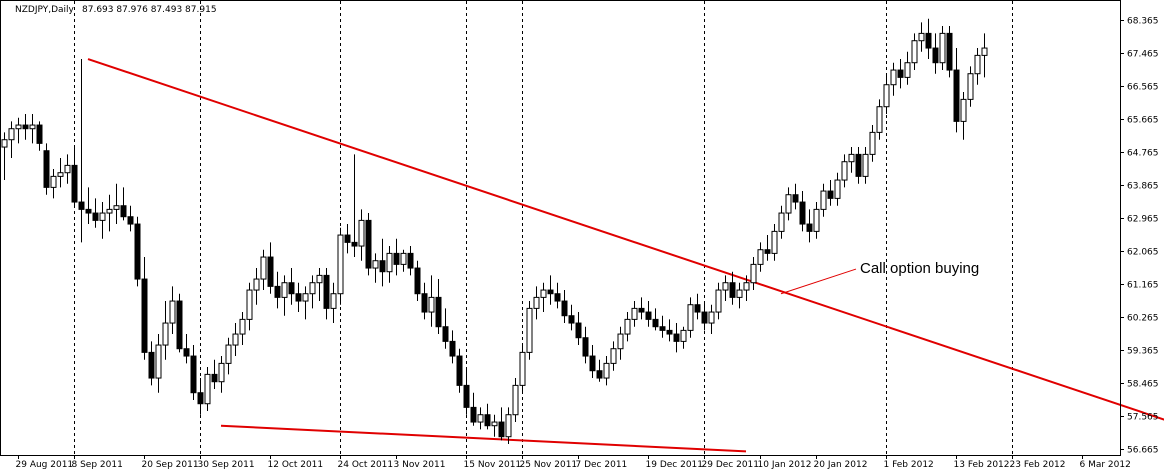 This screenshot has width=1164, height=476. Describe the element at coordinates (170, 465) in the screenshot. I see `x-tick-label: 20 Sep 2011` at that location.